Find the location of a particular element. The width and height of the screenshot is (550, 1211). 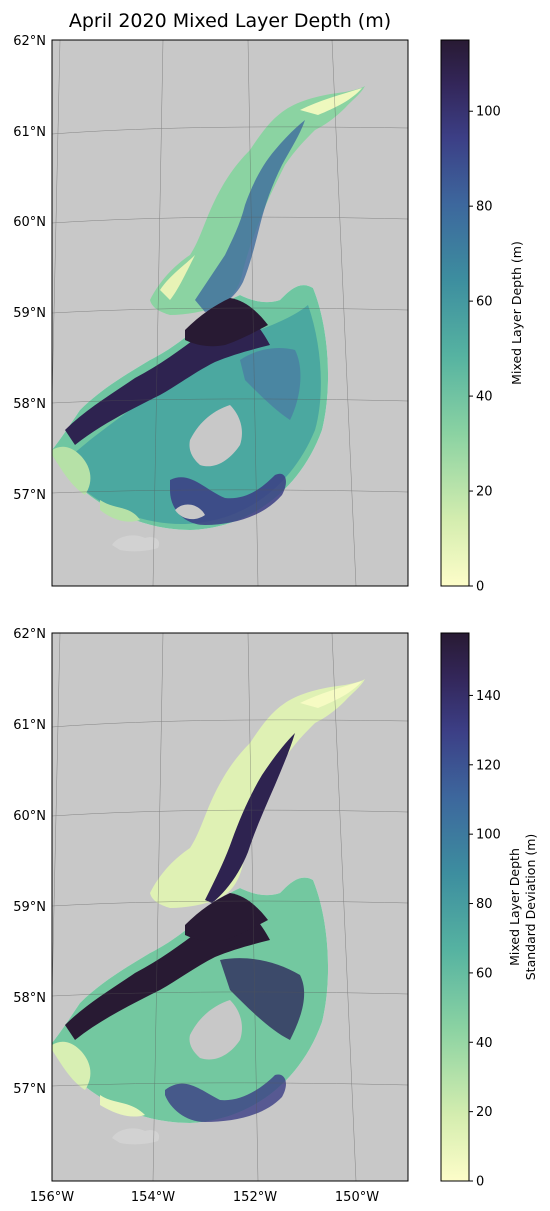

lat-ticks-1: 62°N 61°N 60°N 59°N 58°N 57°N is located at coordinates (29, 268).